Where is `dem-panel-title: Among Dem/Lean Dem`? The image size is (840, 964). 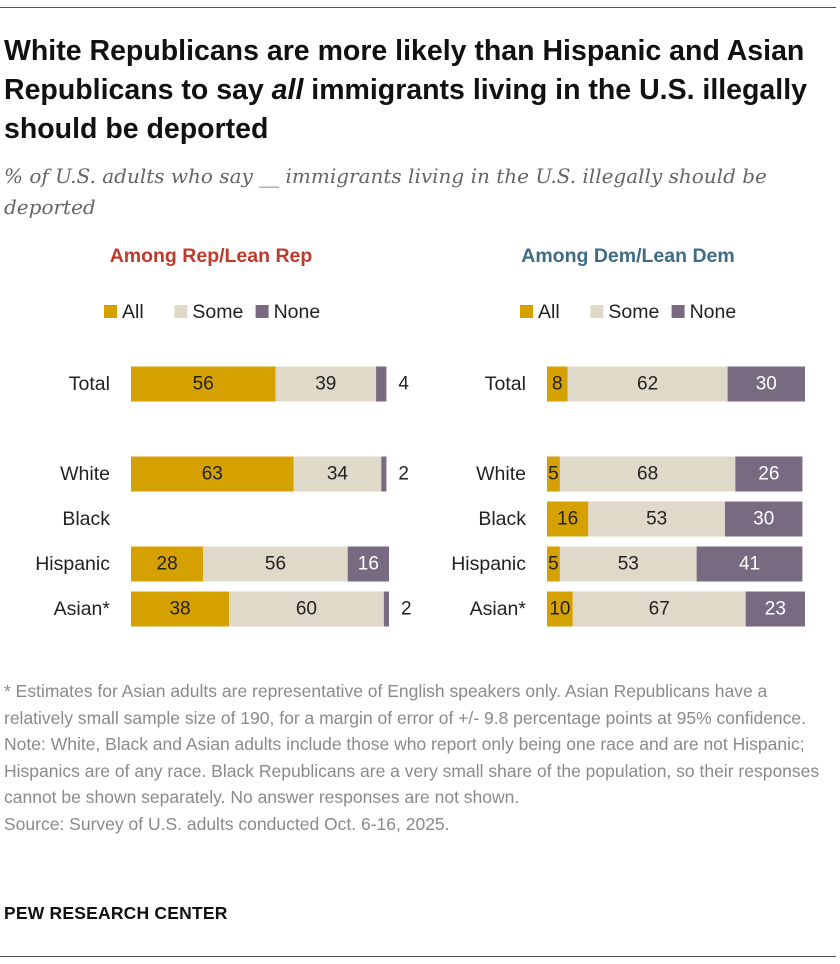
dem-panel-title: Among Dem/Lean Dem is located at coordinates (627, 256).